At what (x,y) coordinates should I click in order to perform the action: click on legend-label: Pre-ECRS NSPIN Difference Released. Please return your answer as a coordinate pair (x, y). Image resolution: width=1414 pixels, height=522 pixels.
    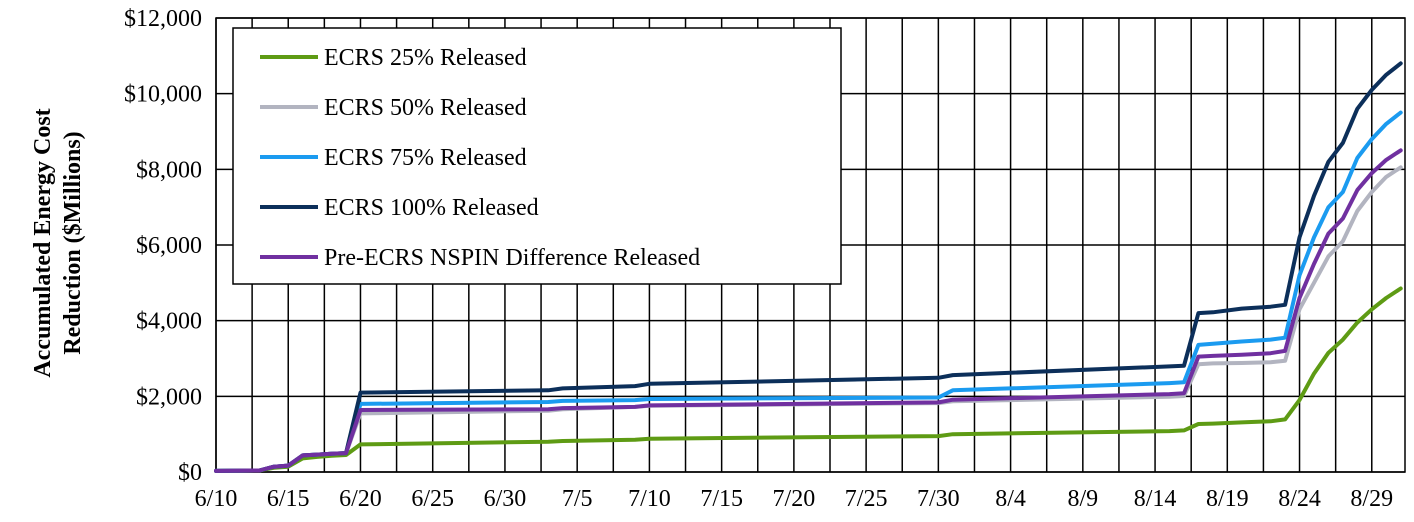
    Looking at the image, I should click on (512, 258).